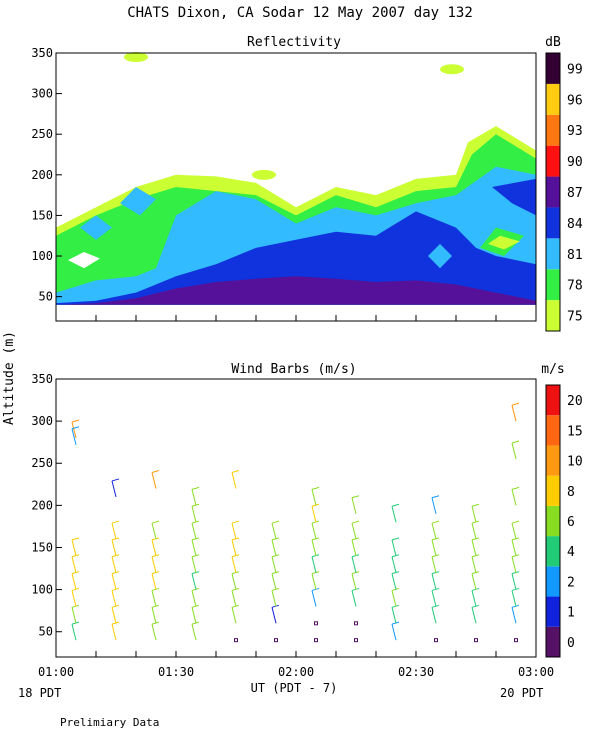  I want to click on wind-colorbar-label: 6, so click(571, 522).